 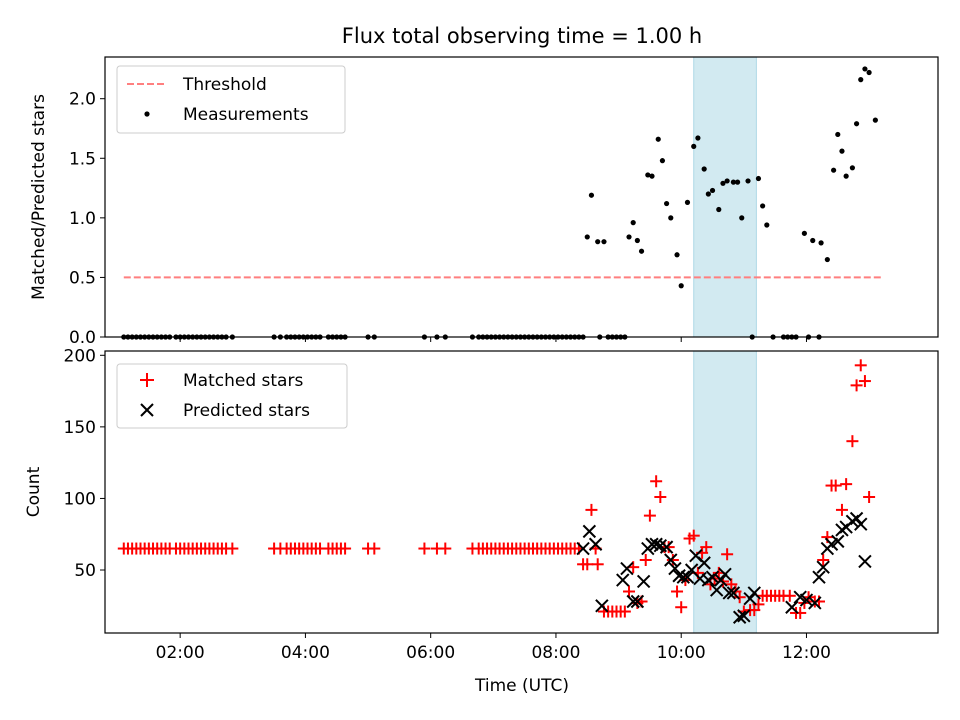 I want to click on legend-predicted-swatch, so click(x=147, y=410).